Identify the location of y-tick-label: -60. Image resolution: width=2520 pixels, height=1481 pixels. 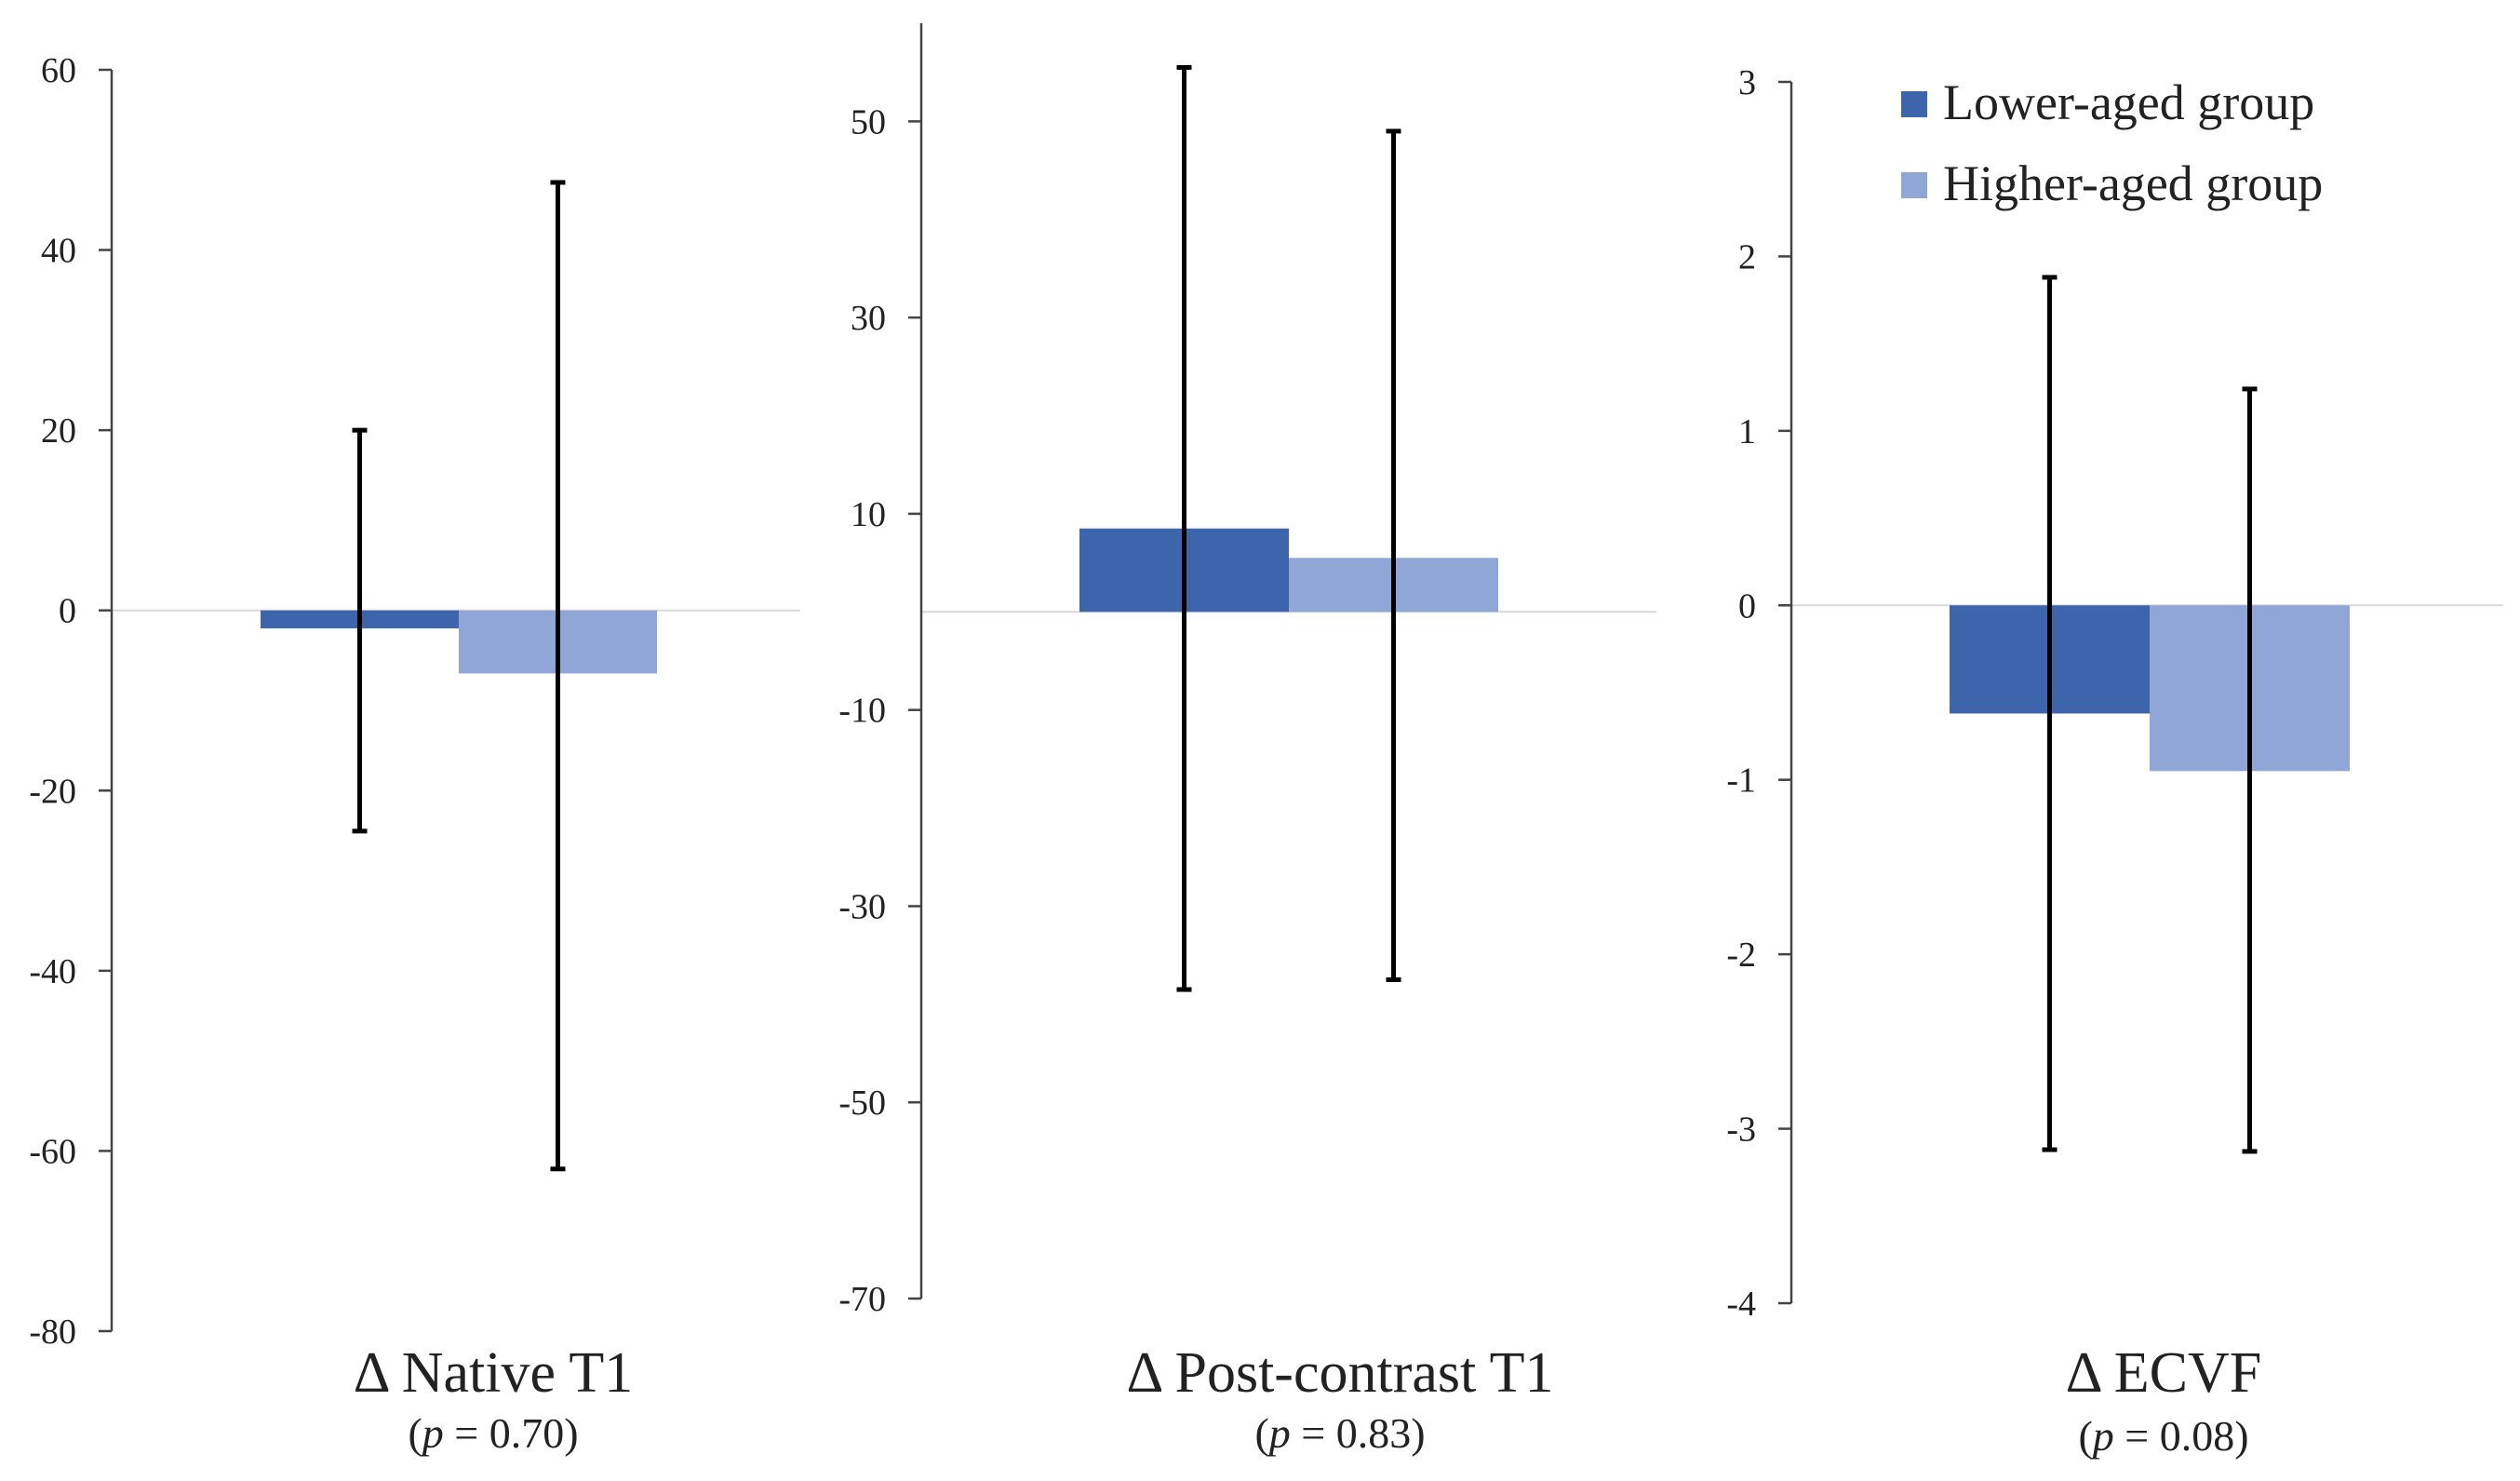
(52, 1152).